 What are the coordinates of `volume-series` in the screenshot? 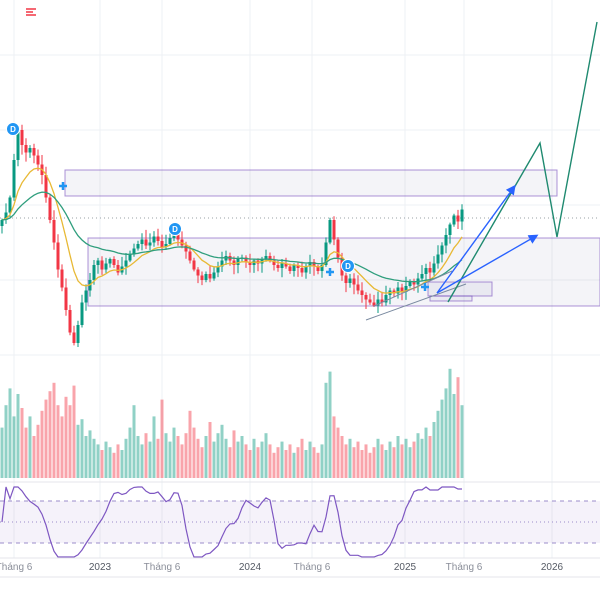 It's located at (232, 423).